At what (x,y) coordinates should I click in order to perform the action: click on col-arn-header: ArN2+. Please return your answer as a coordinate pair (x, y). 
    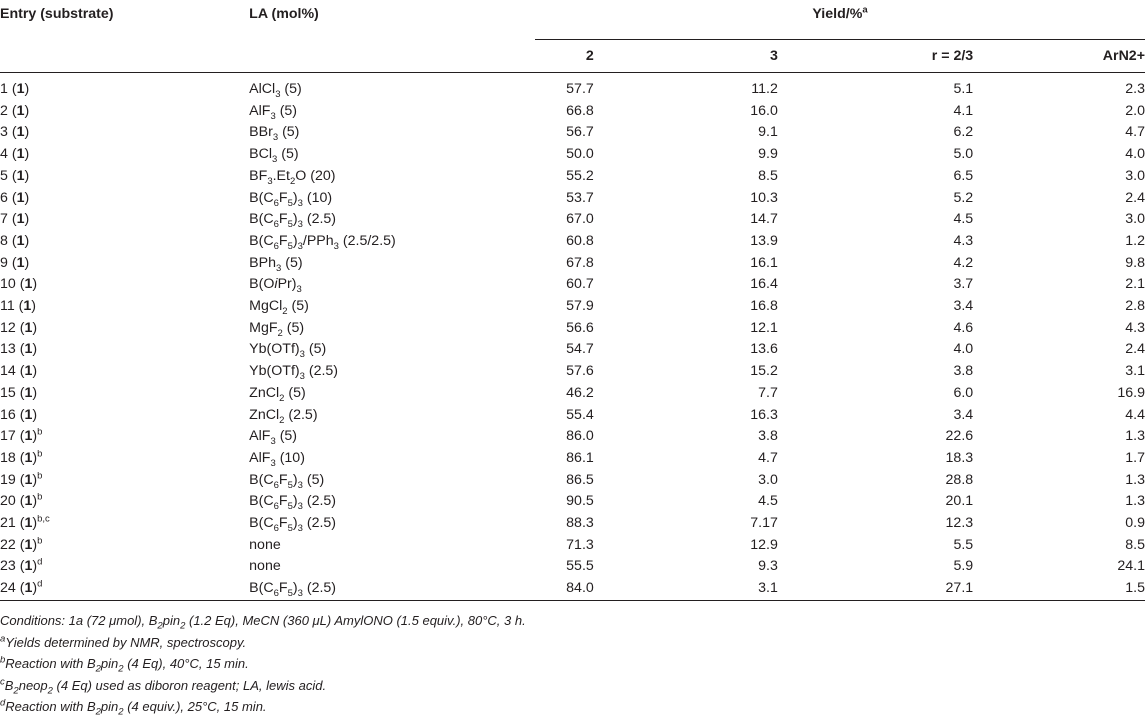
    Looking at the image, I should click on (1123, 56).